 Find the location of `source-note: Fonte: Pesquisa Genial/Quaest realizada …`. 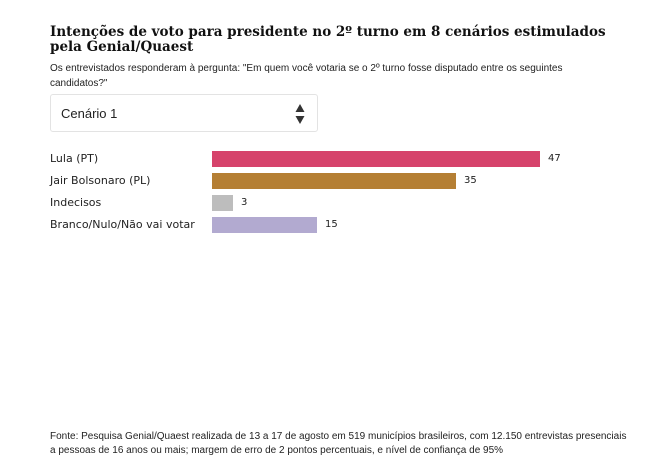

source-note: Fonte: Pesquisa Genial/Quaest realizada … is located at coordinates (338, 443).